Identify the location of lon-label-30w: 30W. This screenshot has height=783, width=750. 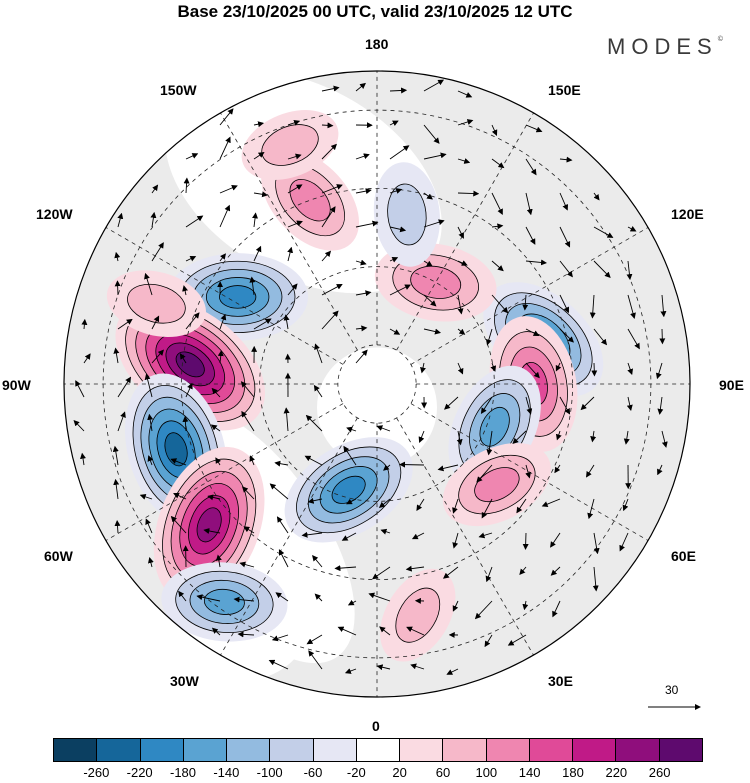
(184, 681).